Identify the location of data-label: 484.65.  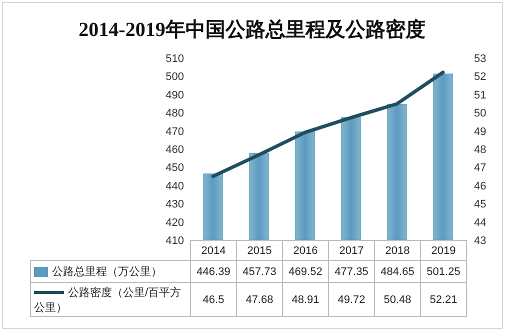
(397, 271).